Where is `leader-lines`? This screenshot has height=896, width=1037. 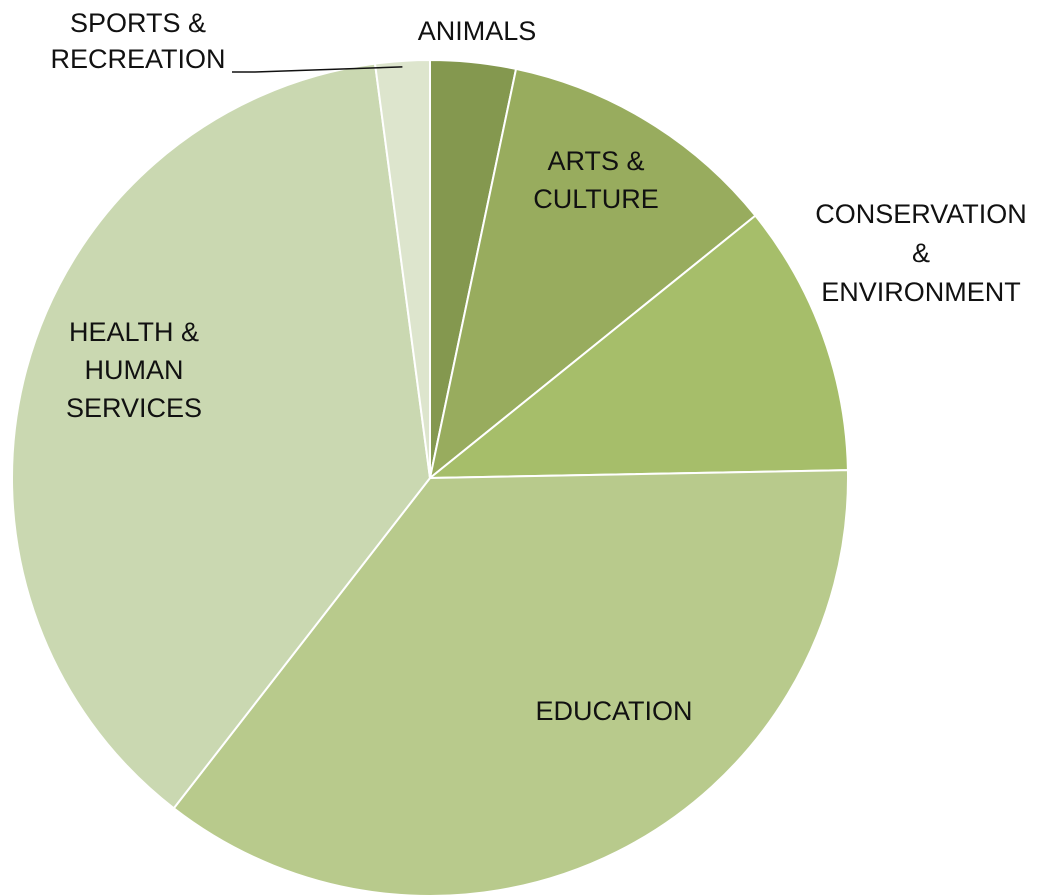 leader-lines is located at coordinates (317, 69).